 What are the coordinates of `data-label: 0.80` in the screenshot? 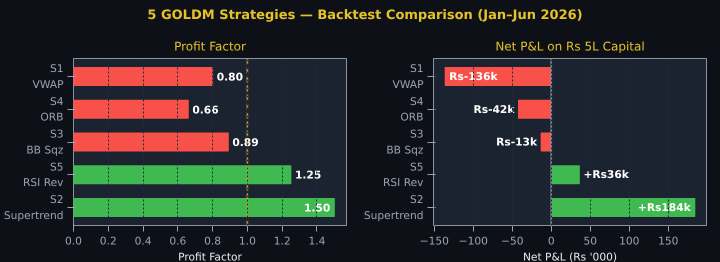 It's located at (229, 77).